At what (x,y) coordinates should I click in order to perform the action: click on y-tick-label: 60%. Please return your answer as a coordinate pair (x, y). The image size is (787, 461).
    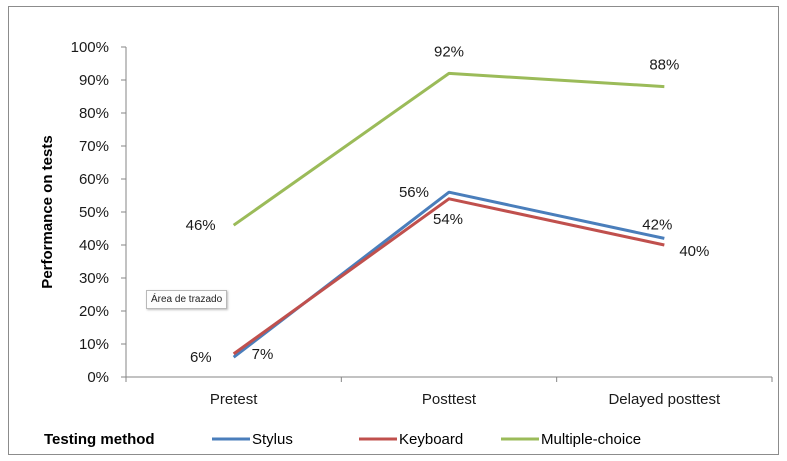
    Looking at the image, I should click on (94, 179).